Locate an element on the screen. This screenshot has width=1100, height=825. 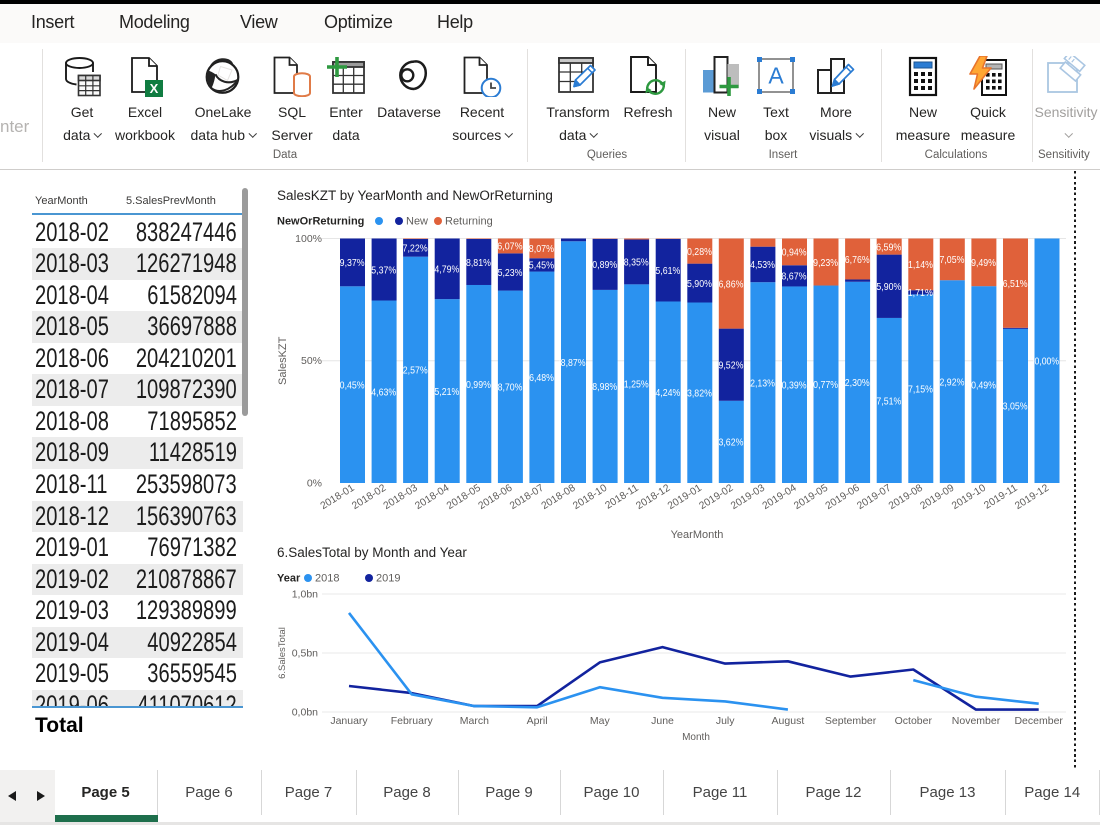
svg-text: 2019-03 is located at coordinates (748, 497).